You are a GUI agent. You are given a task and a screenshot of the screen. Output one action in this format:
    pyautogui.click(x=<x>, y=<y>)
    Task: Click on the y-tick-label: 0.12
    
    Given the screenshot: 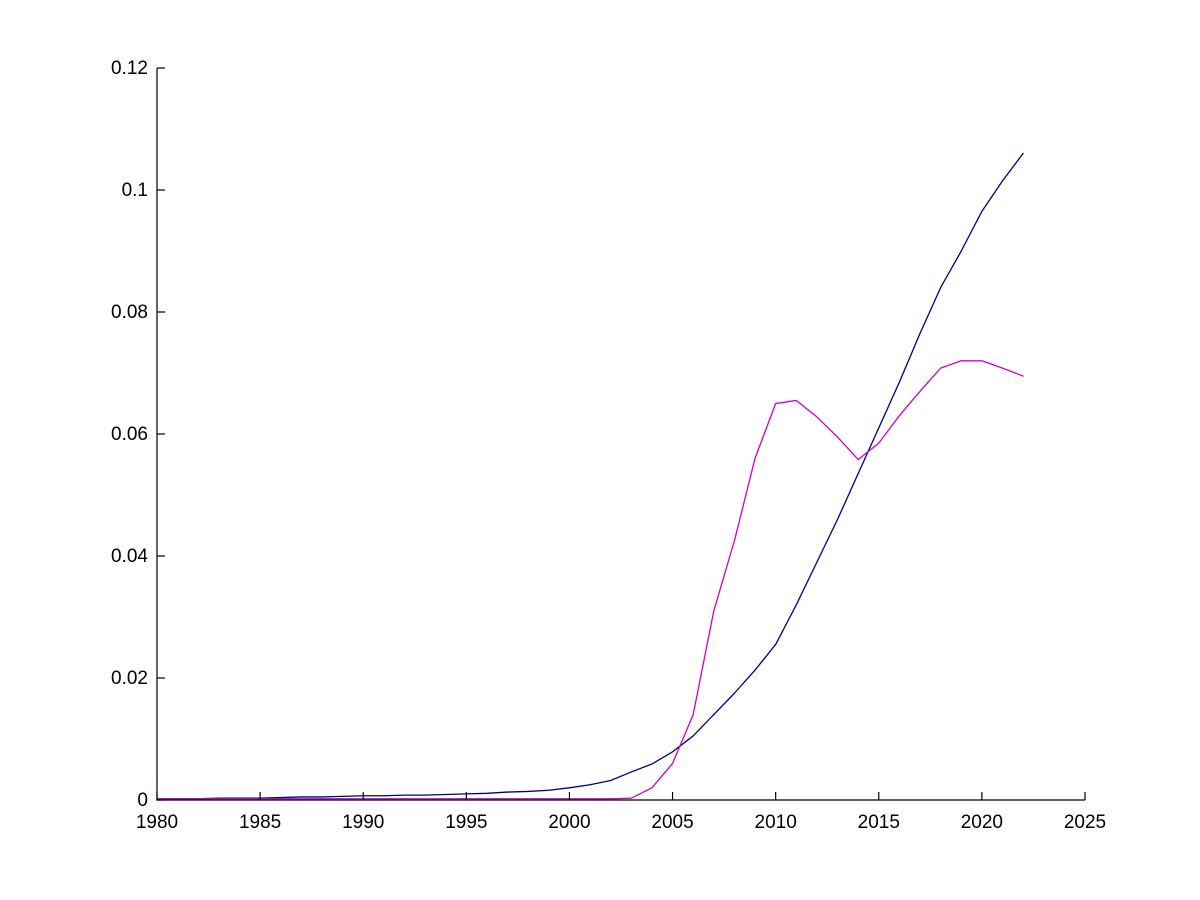 What is the action you would take?
    pyautogui.click(x=129, y=68)
    